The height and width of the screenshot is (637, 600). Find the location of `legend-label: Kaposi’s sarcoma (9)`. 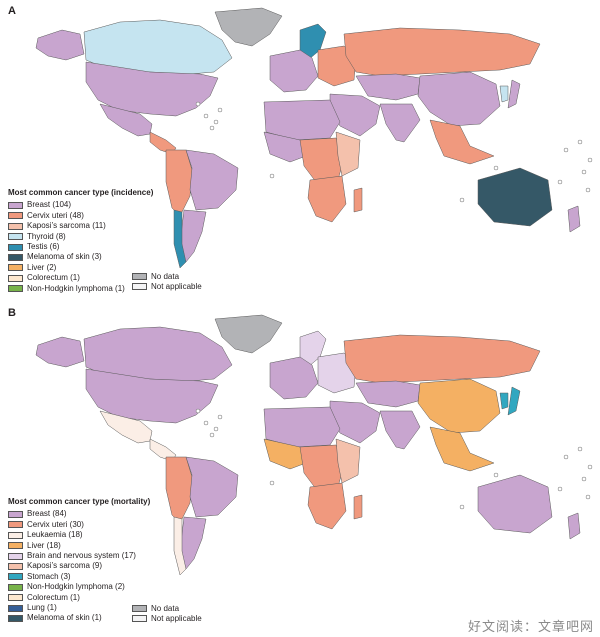

legend-label: Kaposi’s sarcoma (9) is located at coordinates (64, 566).